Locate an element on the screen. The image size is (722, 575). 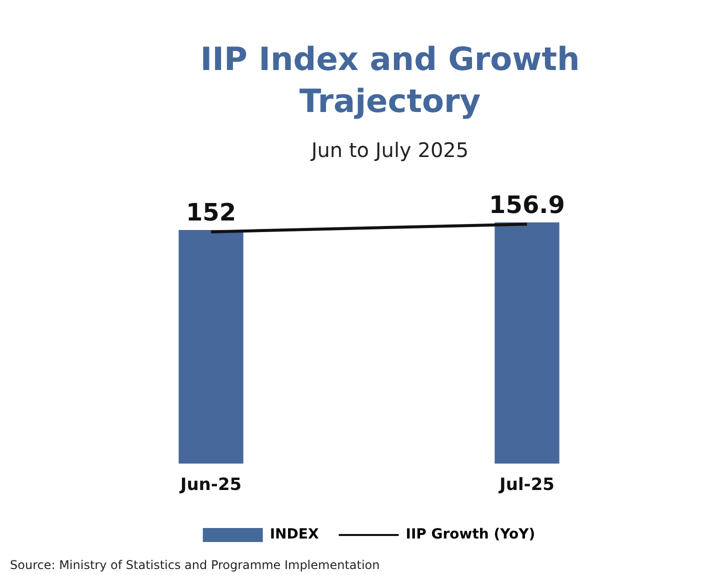
chart-subtitle: Jun to July 2025 is located at coordinates (389, 150).